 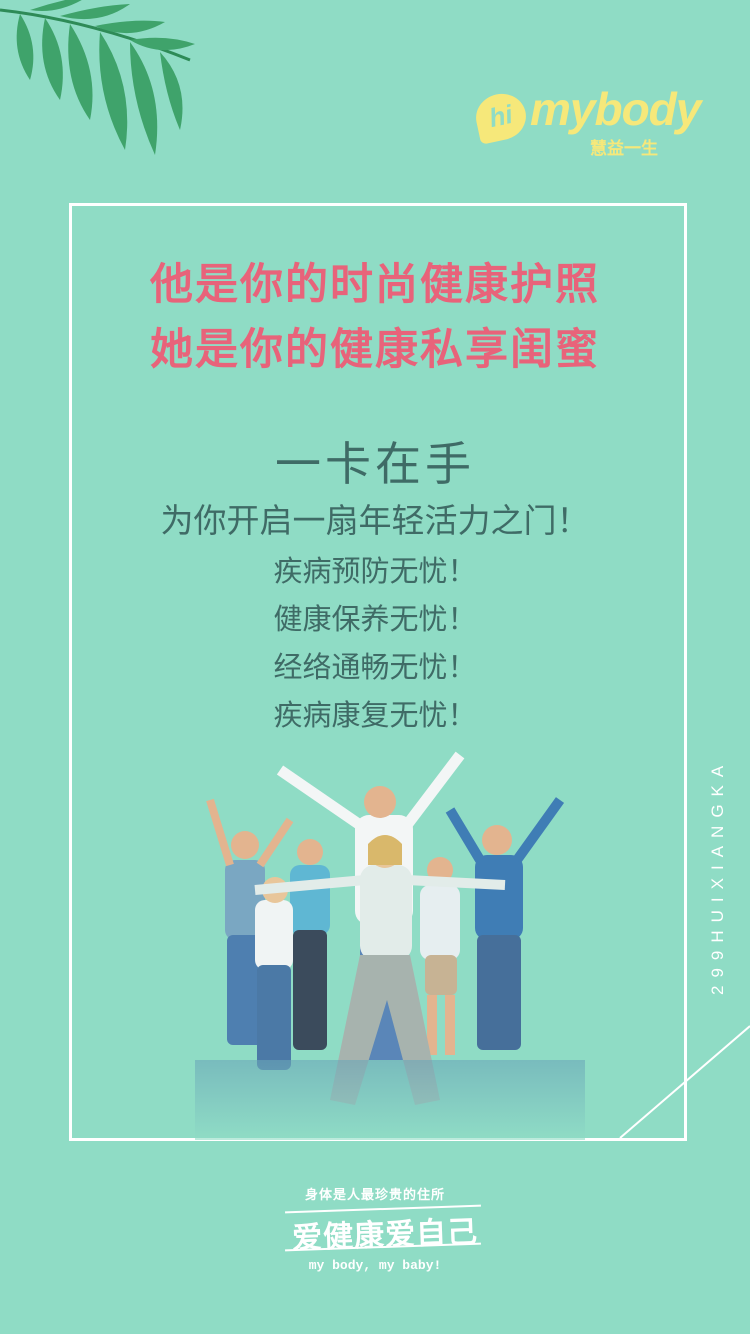 I want to click on logo-hi: hi, so click(x=501, y=116).